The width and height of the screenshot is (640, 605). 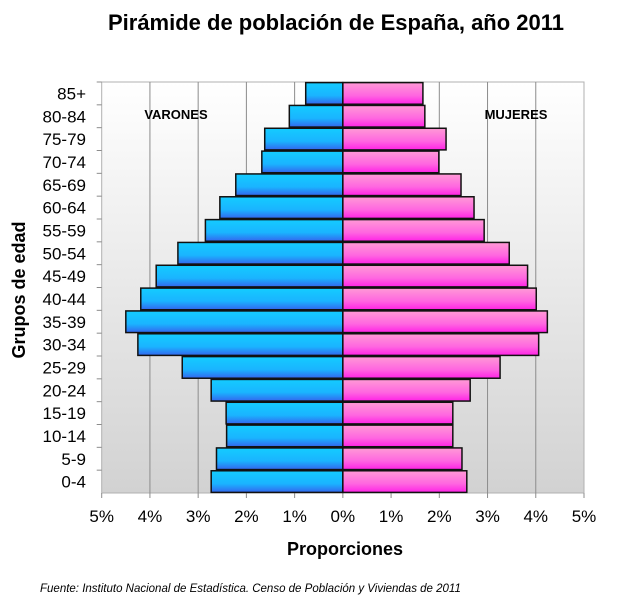 I want to click on y-axis-title: Grupos de edad, so click(x=19, y=289).